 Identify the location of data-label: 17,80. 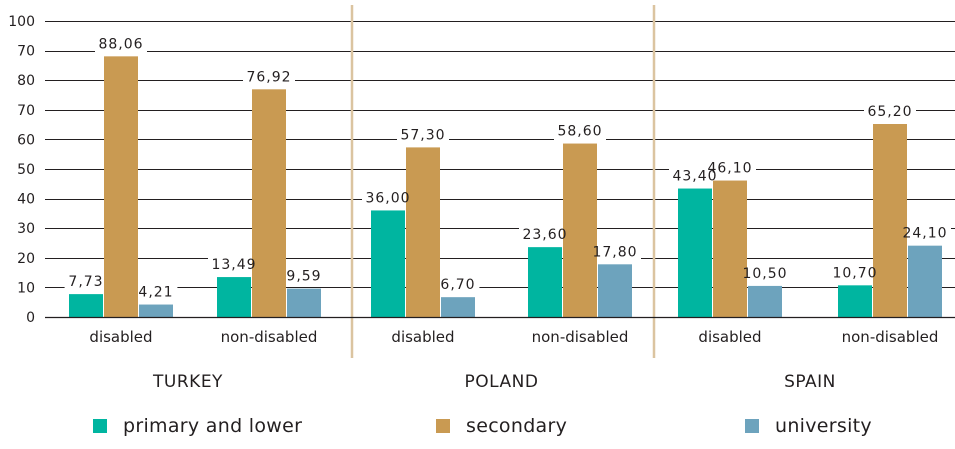
(614, 252).